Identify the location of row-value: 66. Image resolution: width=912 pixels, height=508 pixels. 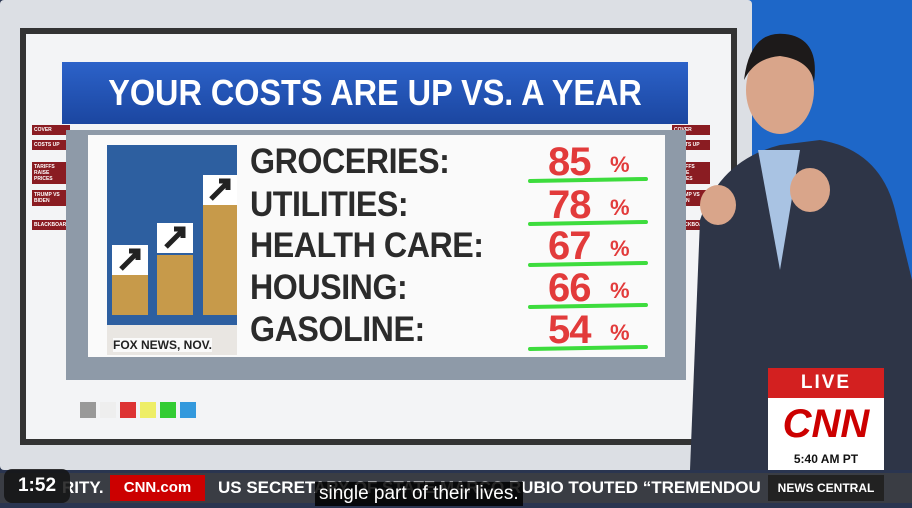
(569, 288).